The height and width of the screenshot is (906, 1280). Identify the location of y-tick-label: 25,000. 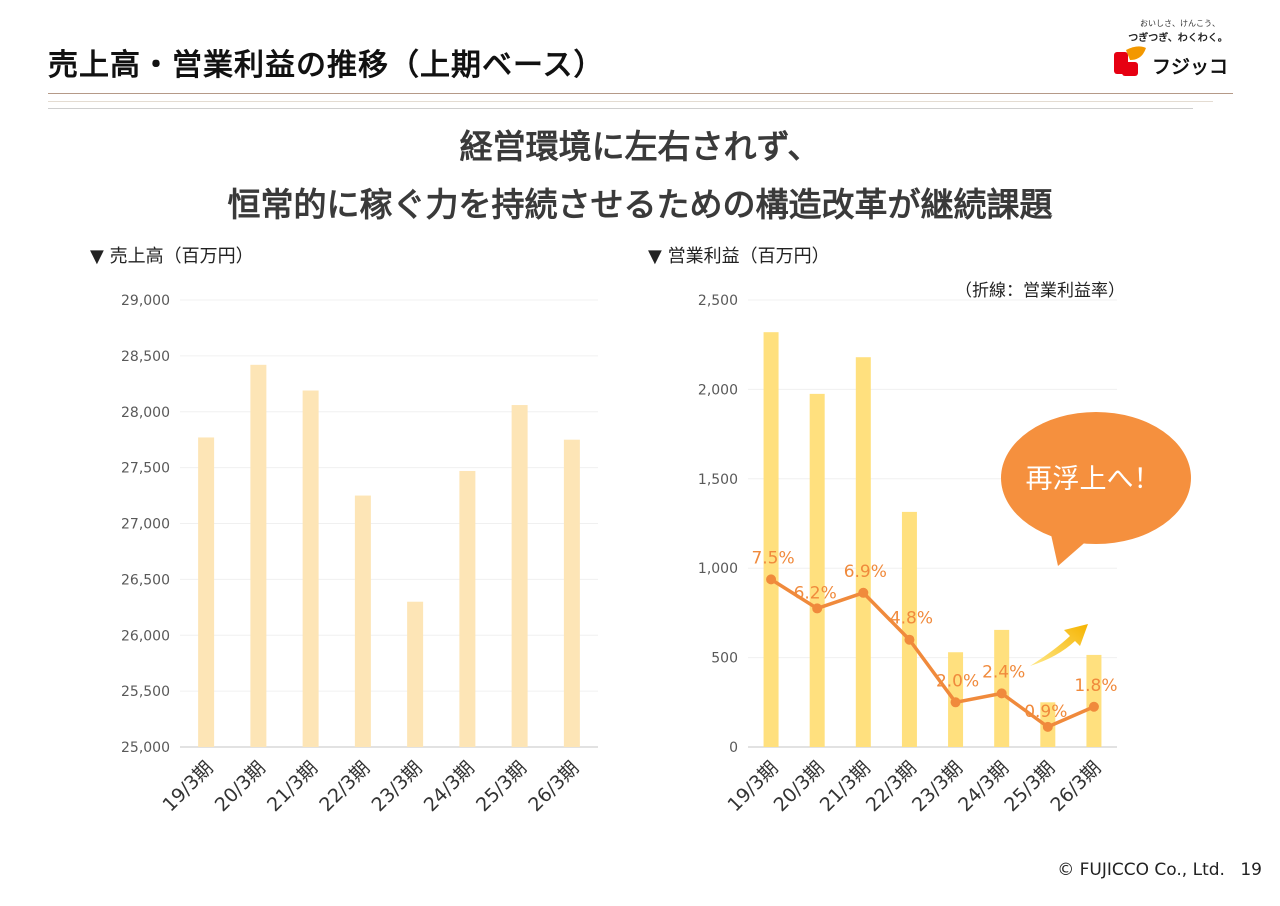
(145, 748).